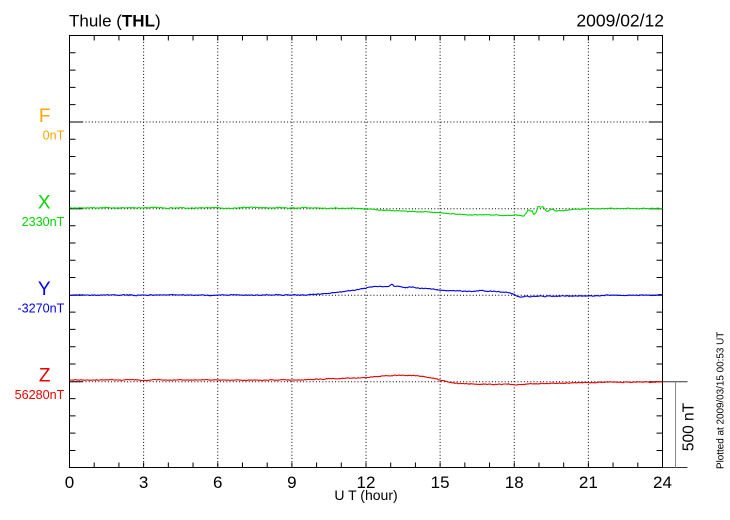 The image size is (730, 520). I want to click on svg-text: 56280nT, so click(40, 395).